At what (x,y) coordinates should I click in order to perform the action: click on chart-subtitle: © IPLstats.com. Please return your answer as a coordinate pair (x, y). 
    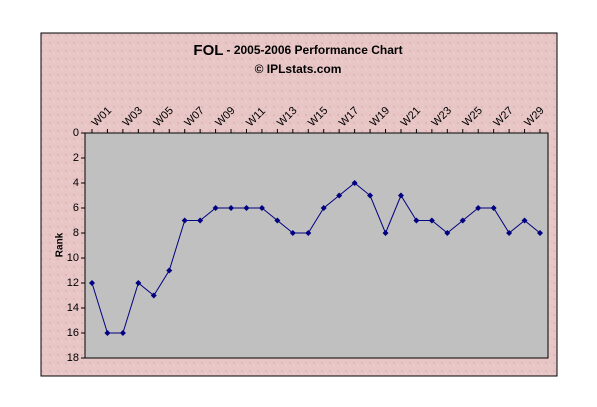
    Looking at the image, I should click on (298, 69).